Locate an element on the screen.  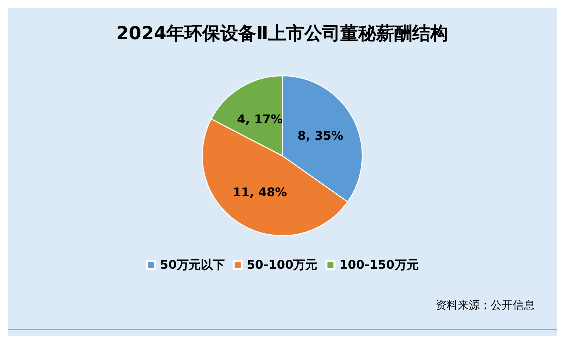
legend-label: 50万元以下 is located at coordinates (192, 265).